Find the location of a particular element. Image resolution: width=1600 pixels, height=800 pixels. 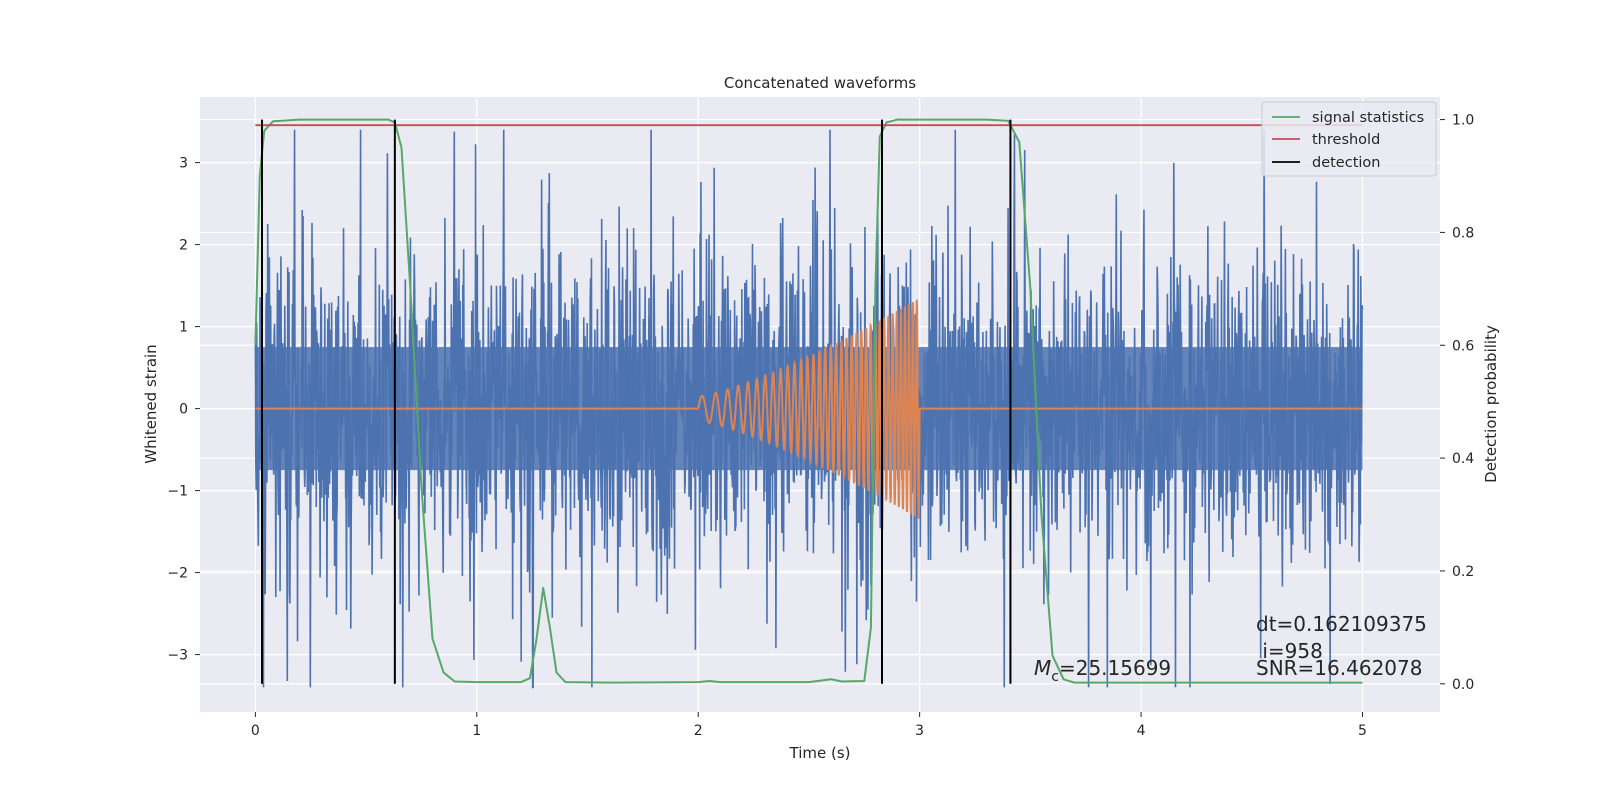

annotation-dt: dt=0.162109375 is located at coordinates (1341, 624).